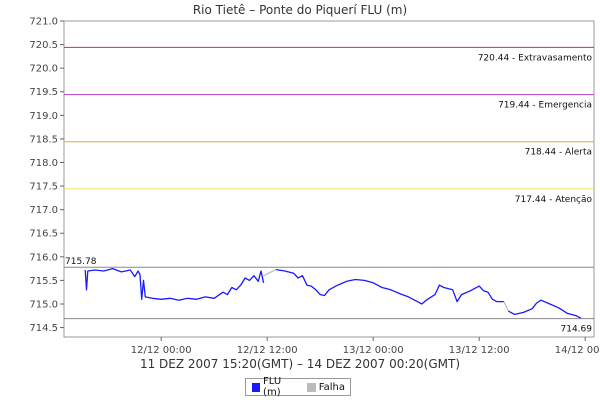 The image size is (600, 400). Describe the element at coordinates (43, 163) in the screenshot. I see `y-tick-label: 718.0` at that location.